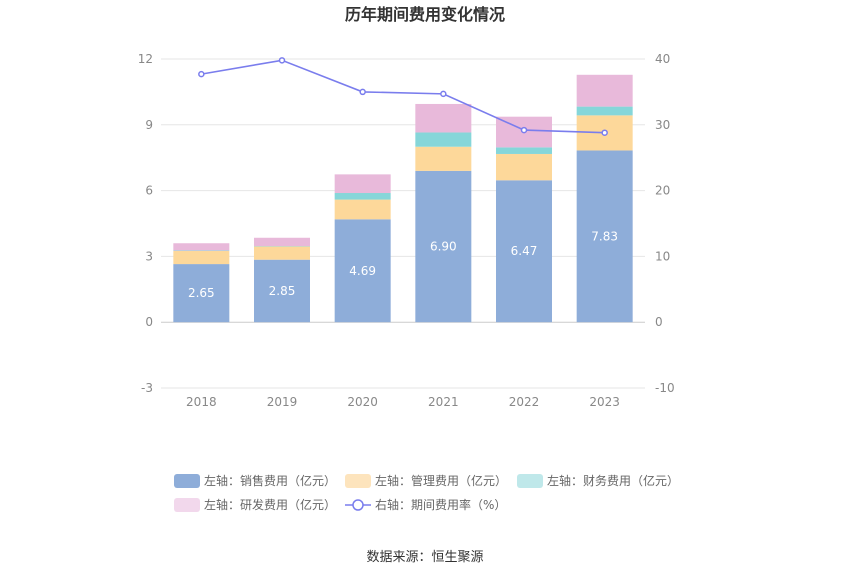  What do you see at coordinates (149, 322) in the screenshot?
I see `left-tick-label: 0` at bounding box center [149, 322].